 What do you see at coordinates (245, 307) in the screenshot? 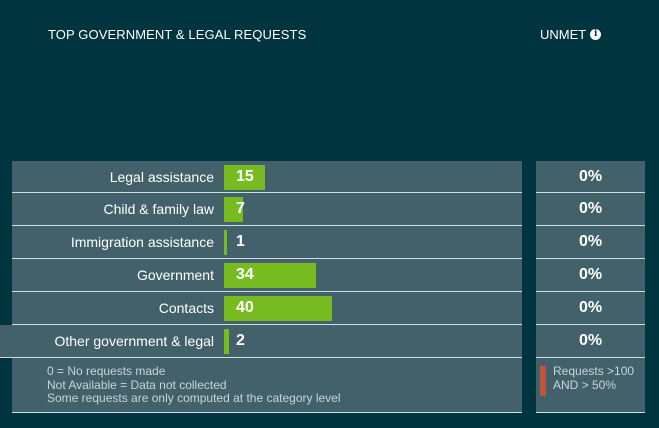
I see `request-count: 40` at bounding box center [245, 307].